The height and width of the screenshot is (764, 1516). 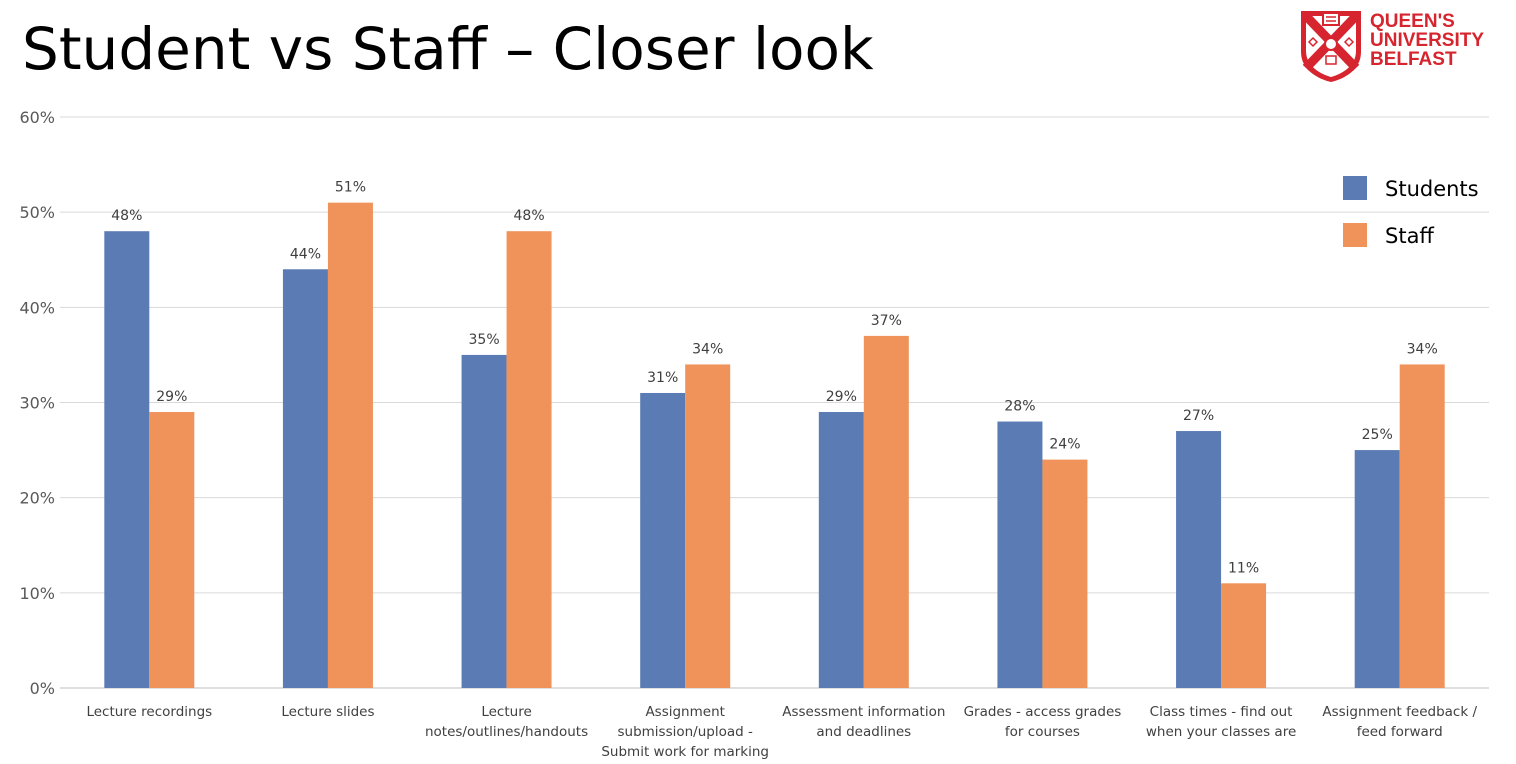 I want to click on data-label: 25%, so click(x=1377, y=435).